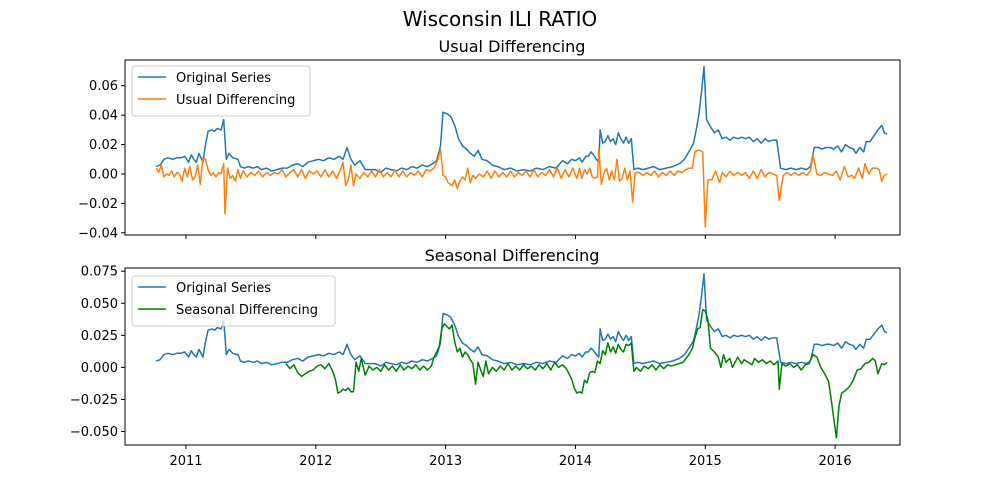  I want to click on y-tick-label: 0.050, so click(99, 304).